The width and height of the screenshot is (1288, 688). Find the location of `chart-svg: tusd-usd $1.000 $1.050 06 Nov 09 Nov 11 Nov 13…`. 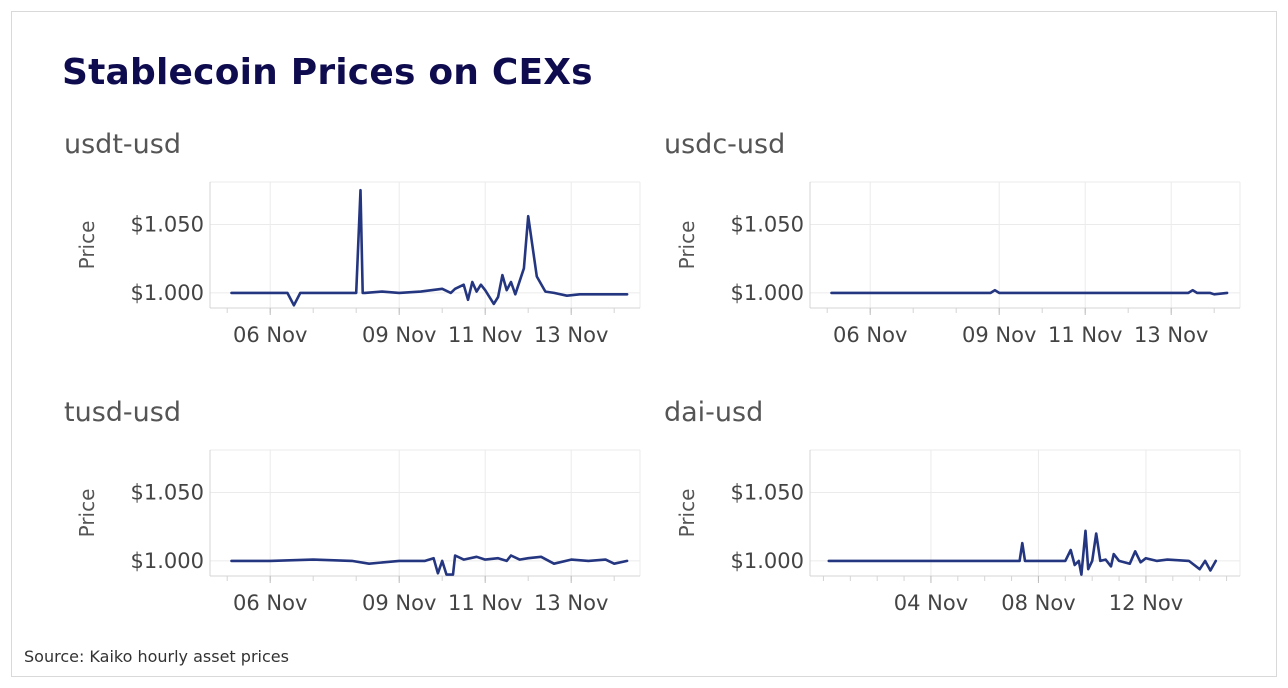

chart-svg: tusd-usd $1.000 $1.050 06 Nov 09 Nov 11 Nov 13… is located at coordinates (352, 506).